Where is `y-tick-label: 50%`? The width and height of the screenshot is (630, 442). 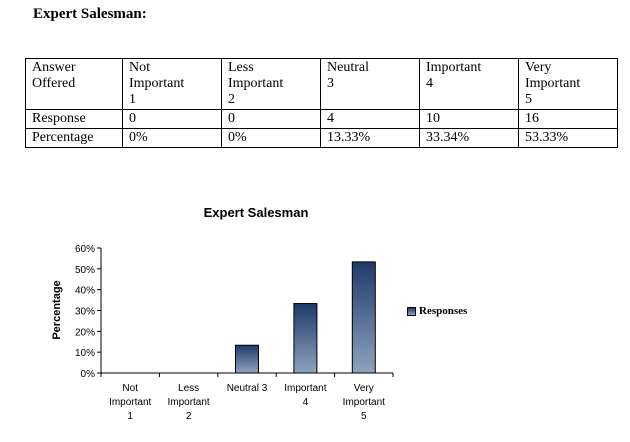
y-tick-label: 50% is located at coordinates (85, 270).